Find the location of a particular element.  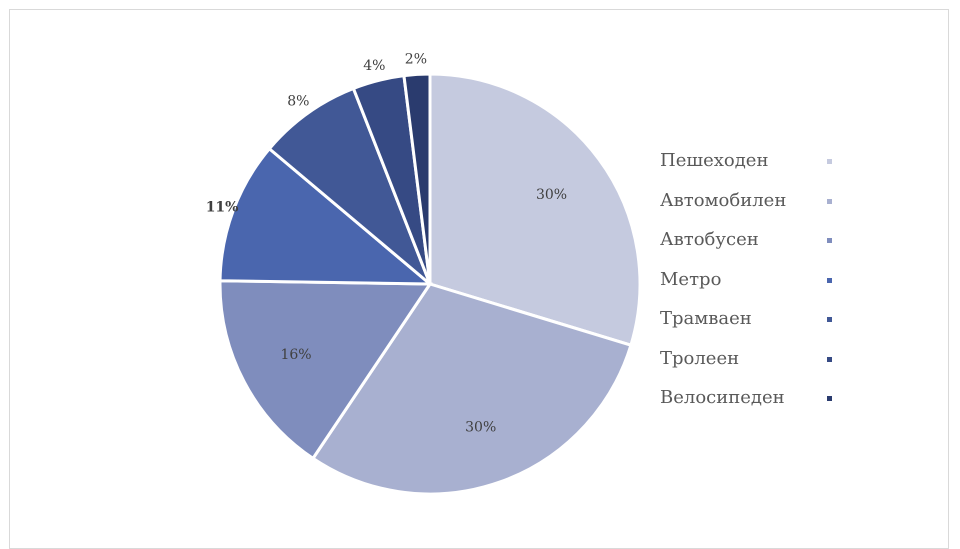

legend-item-0: Пешеходен is located at coordinates (755, 166).